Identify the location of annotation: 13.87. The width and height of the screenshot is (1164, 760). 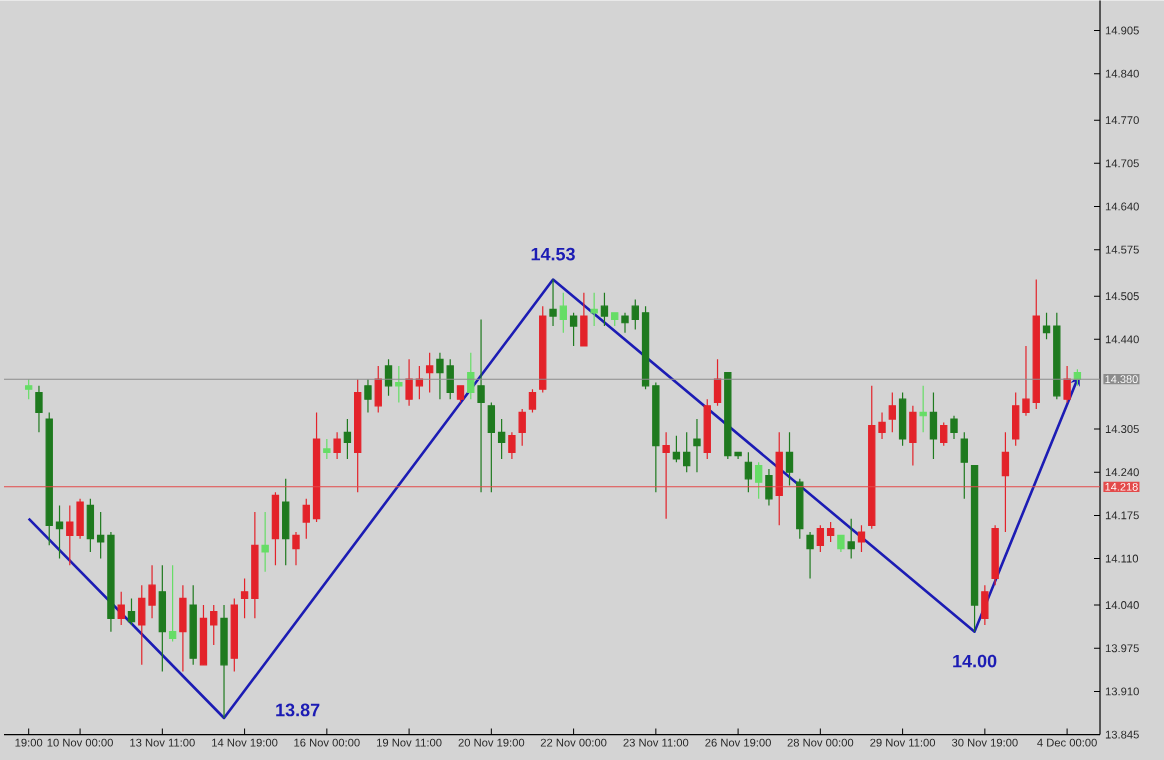
(298, 710).